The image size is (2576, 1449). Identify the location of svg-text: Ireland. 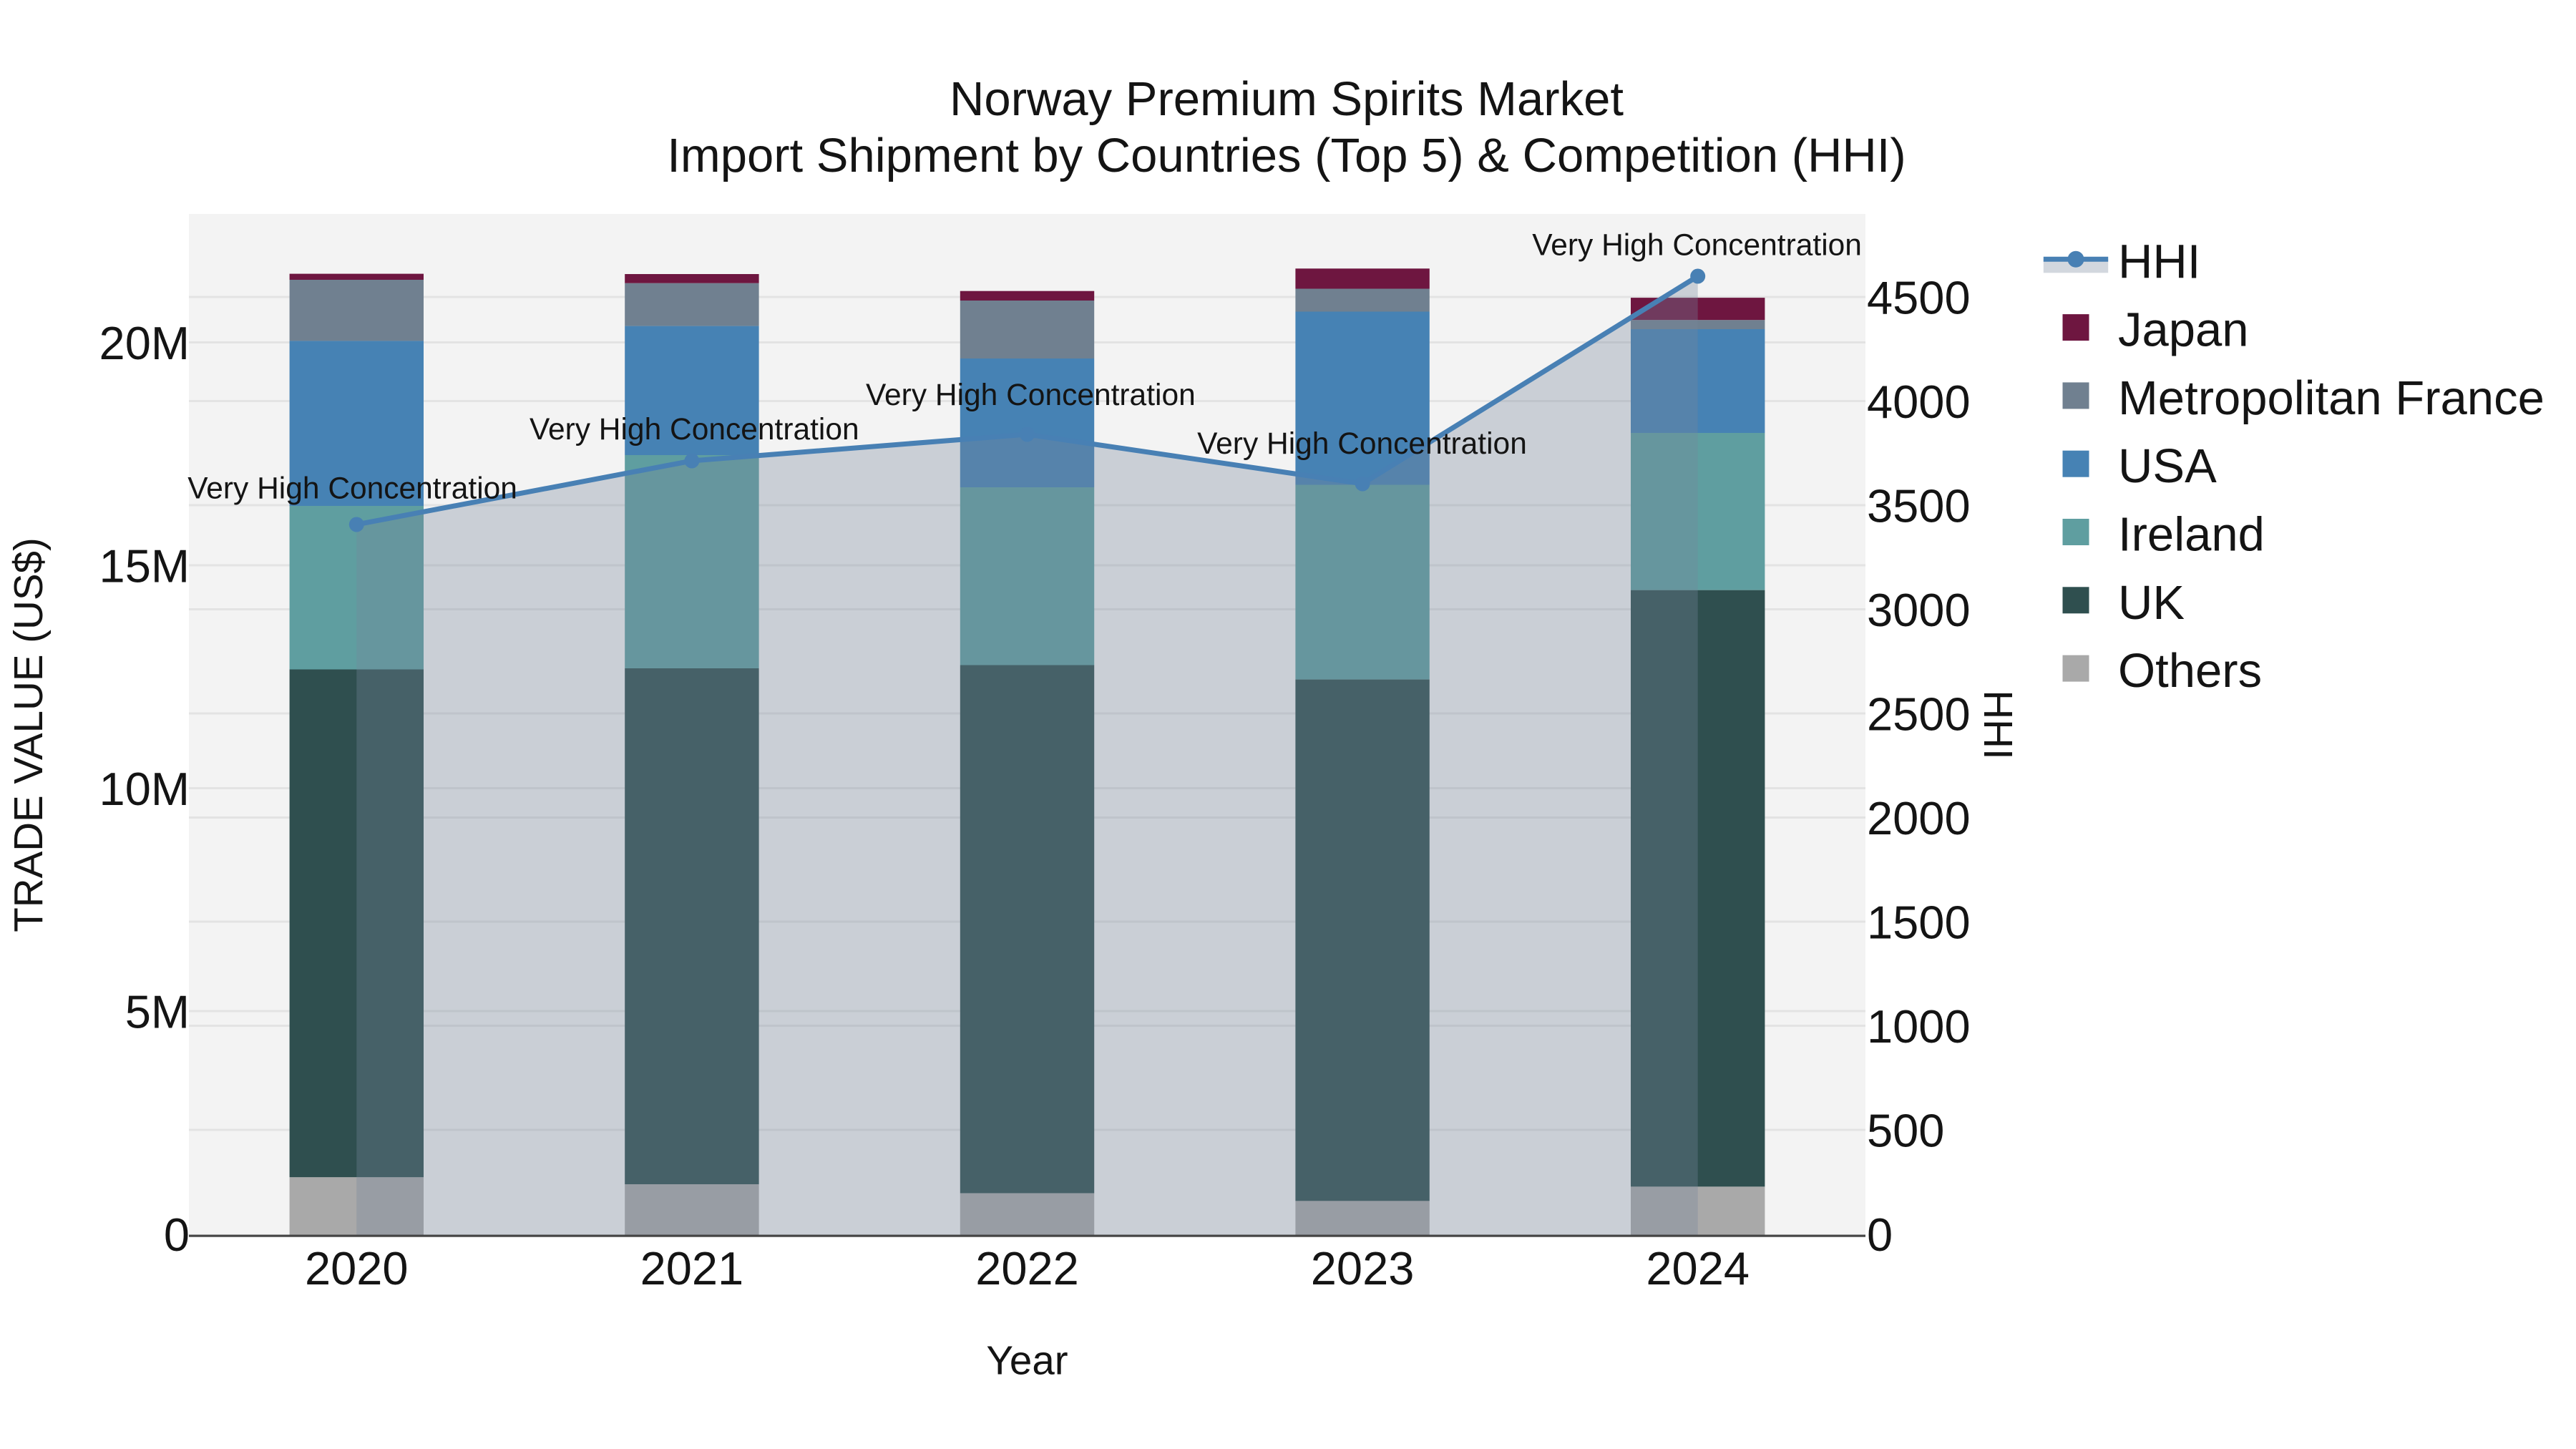
(2191, 535).